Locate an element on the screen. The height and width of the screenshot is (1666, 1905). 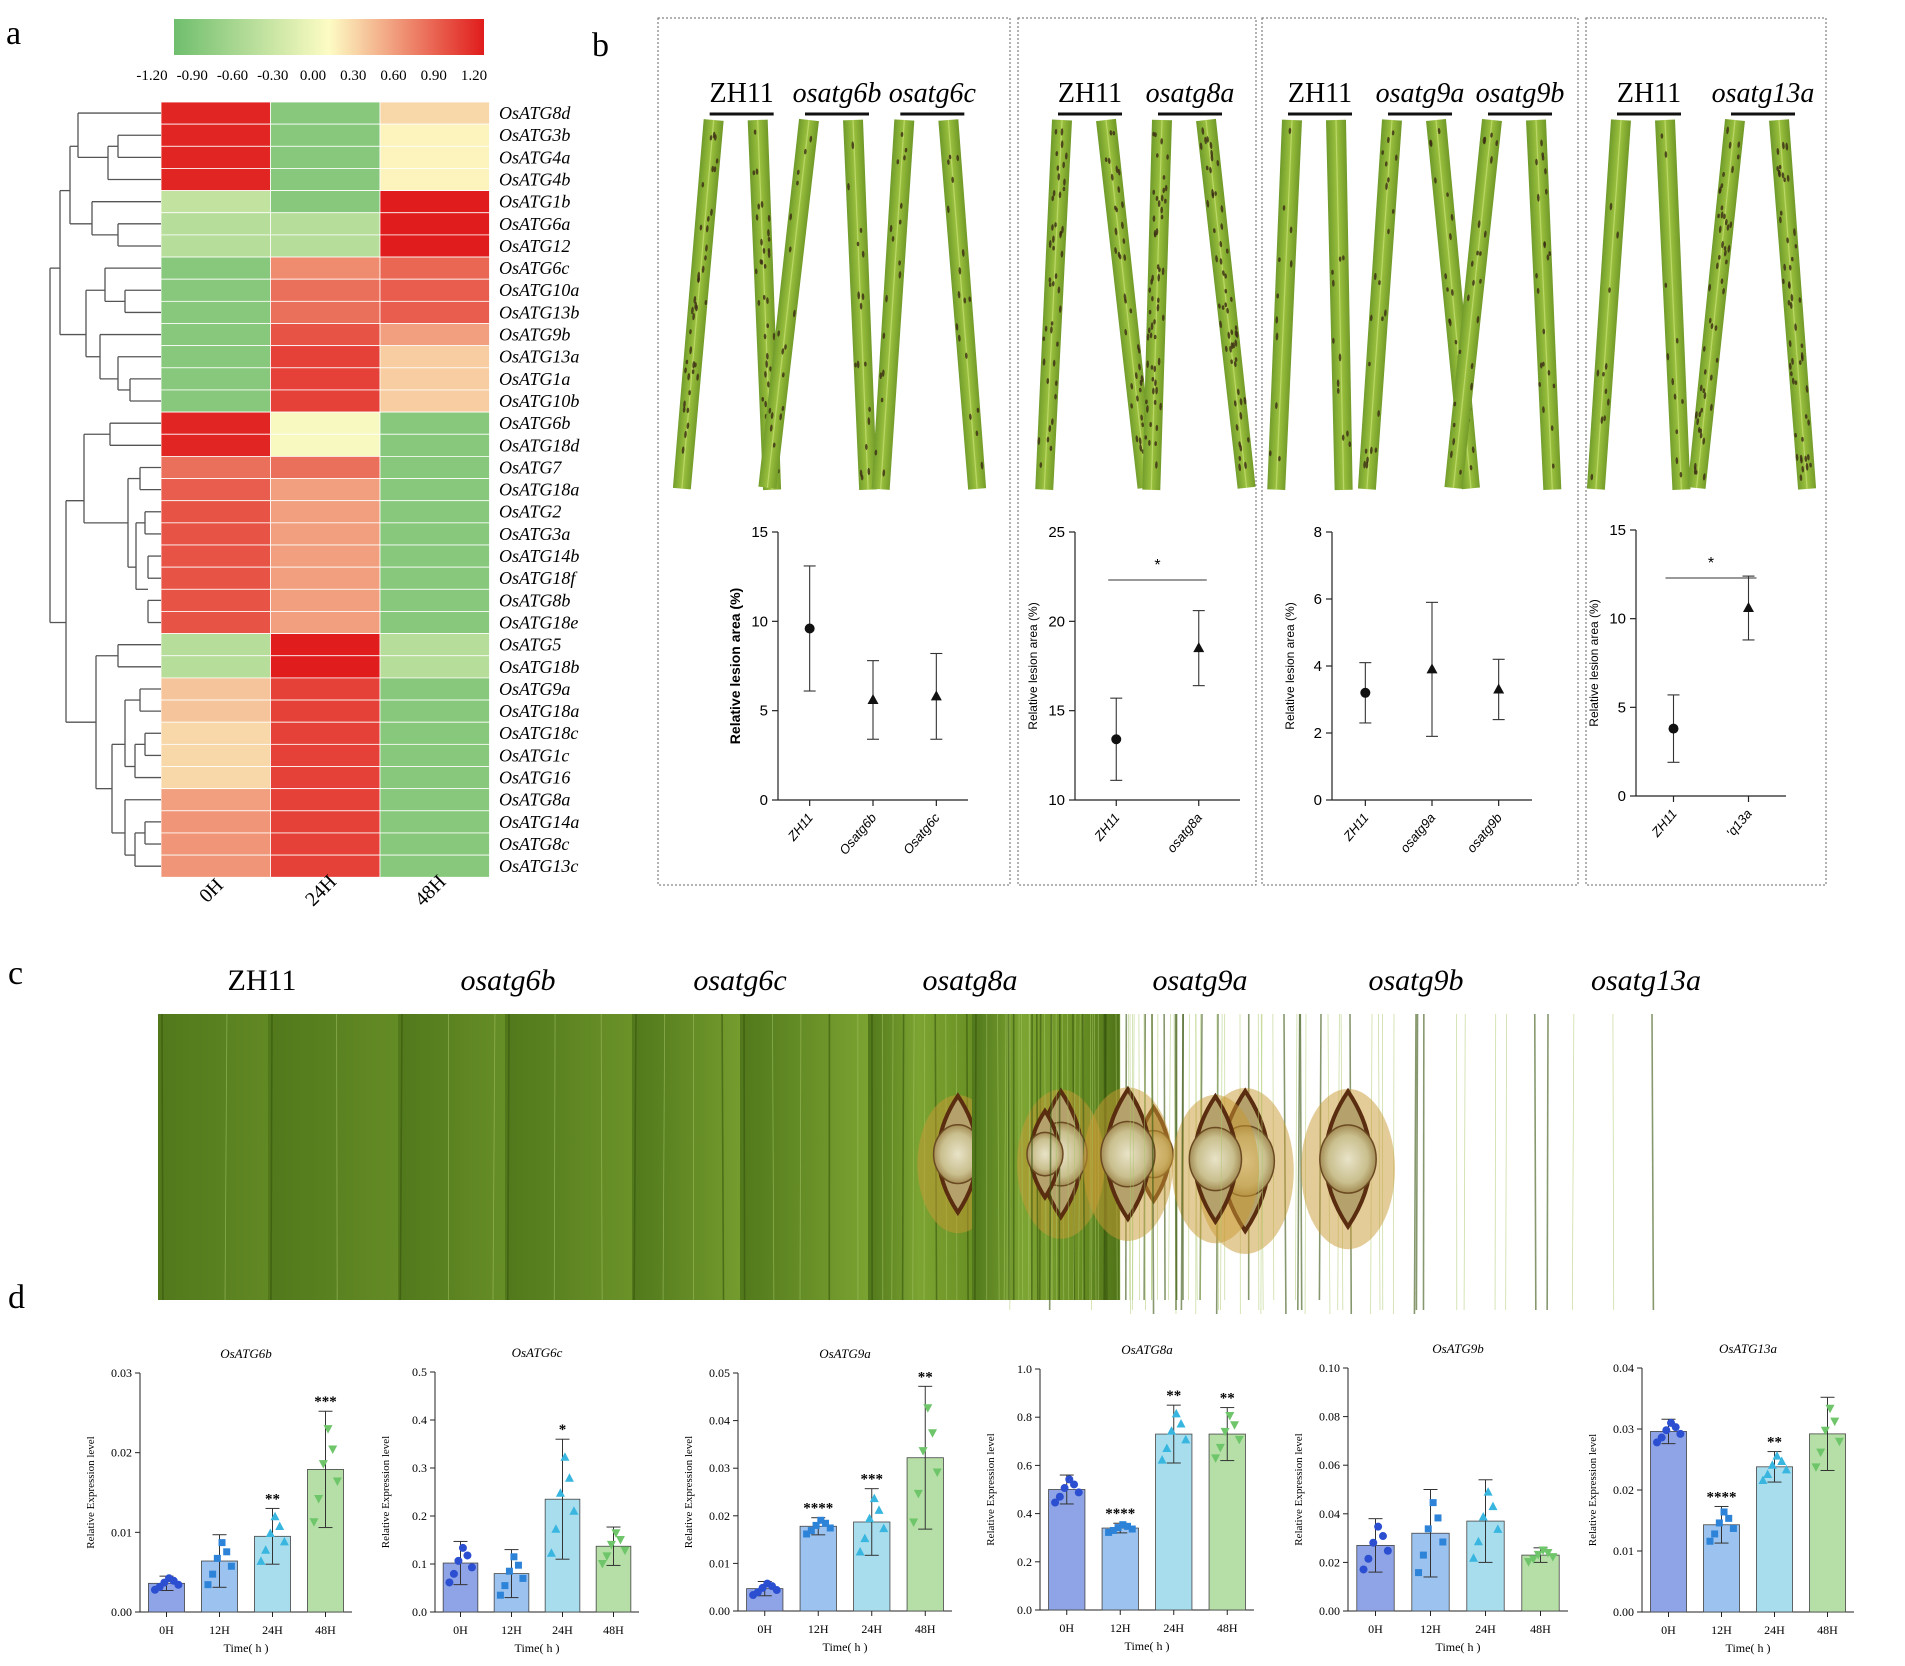
scale-tick-label: -0.90 is located at coordinates (192, 76).